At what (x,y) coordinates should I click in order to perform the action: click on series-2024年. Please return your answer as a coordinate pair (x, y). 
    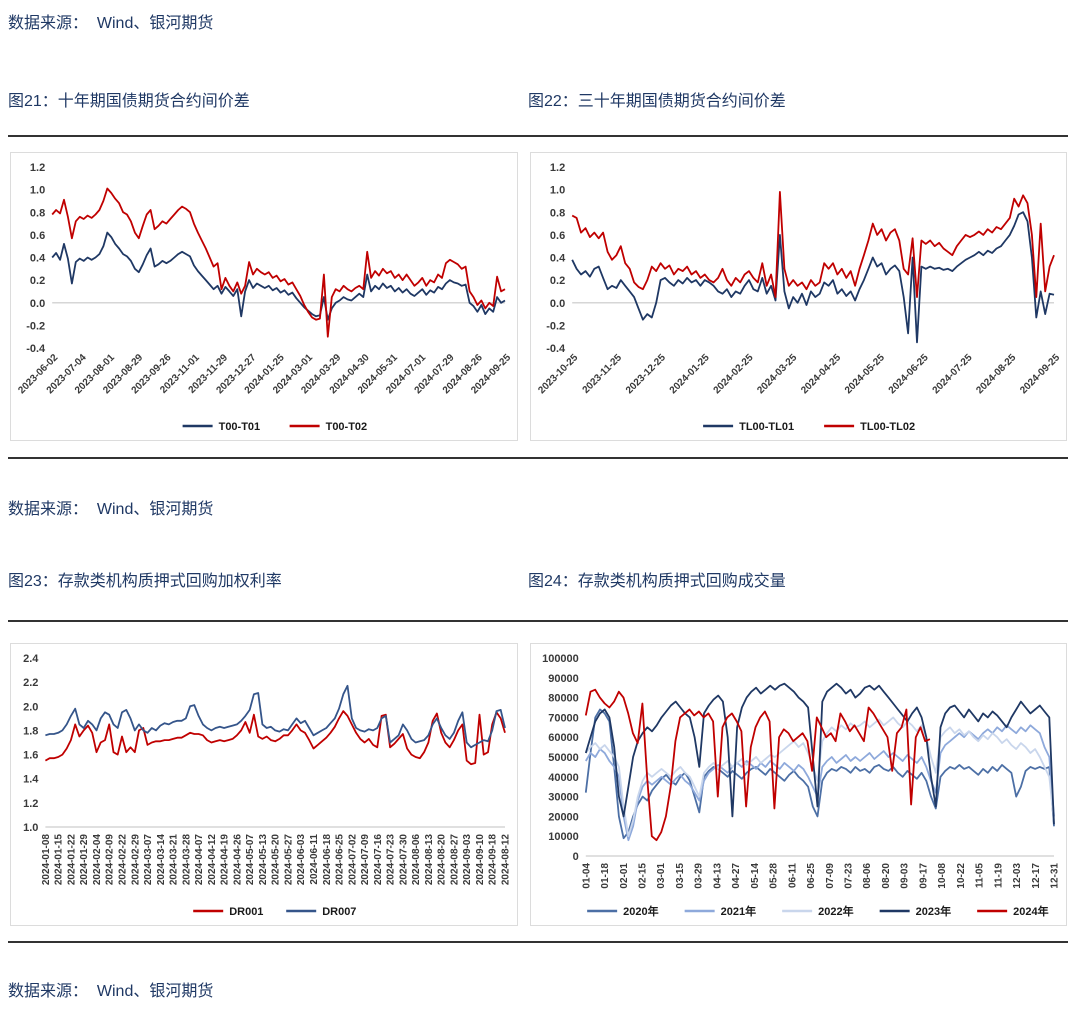
    Looking at the image, I should click on (757, 765).